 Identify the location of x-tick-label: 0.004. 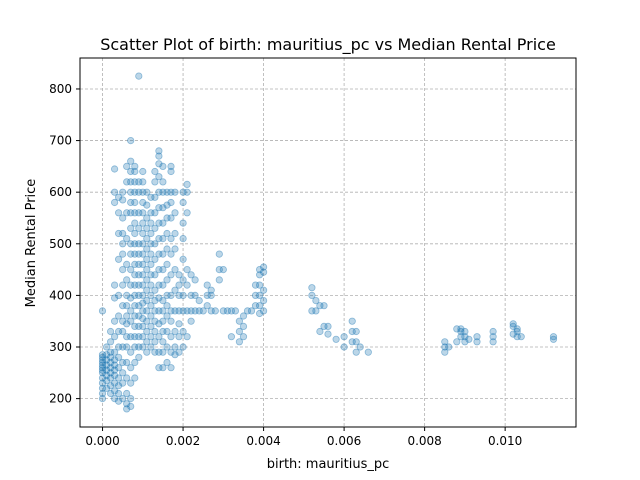
(263, 441).